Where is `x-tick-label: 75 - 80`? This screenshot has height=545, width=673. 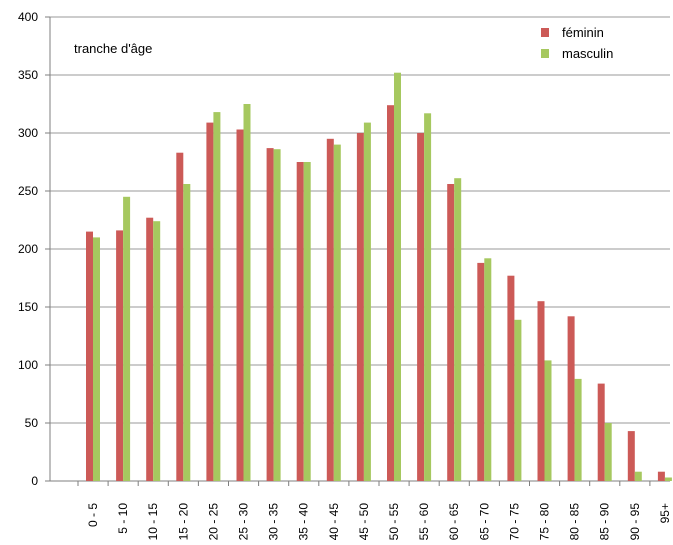 x-tick-label: 75 - 80 is located at coordinates (545, 521).